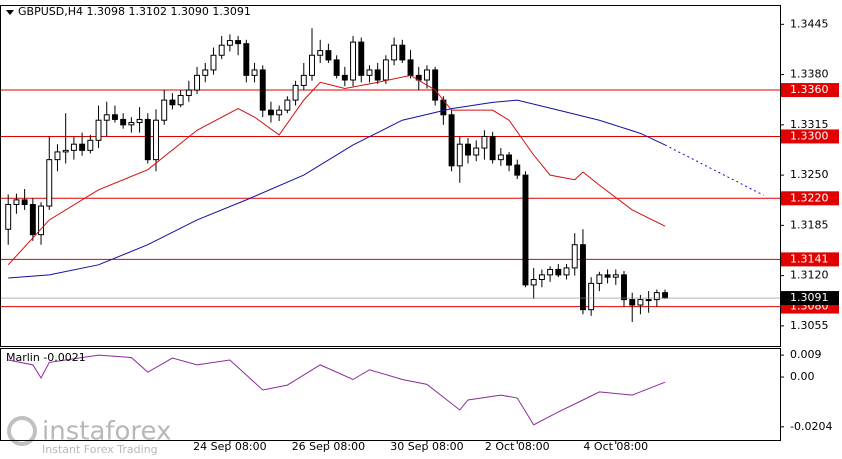 Image resolution: width=842 pixels, height=459 pixels. Describe the element at coordinates (90, 436) in the screenshot. I see `watermark: instaforex Instant Forex Trading` at that location.